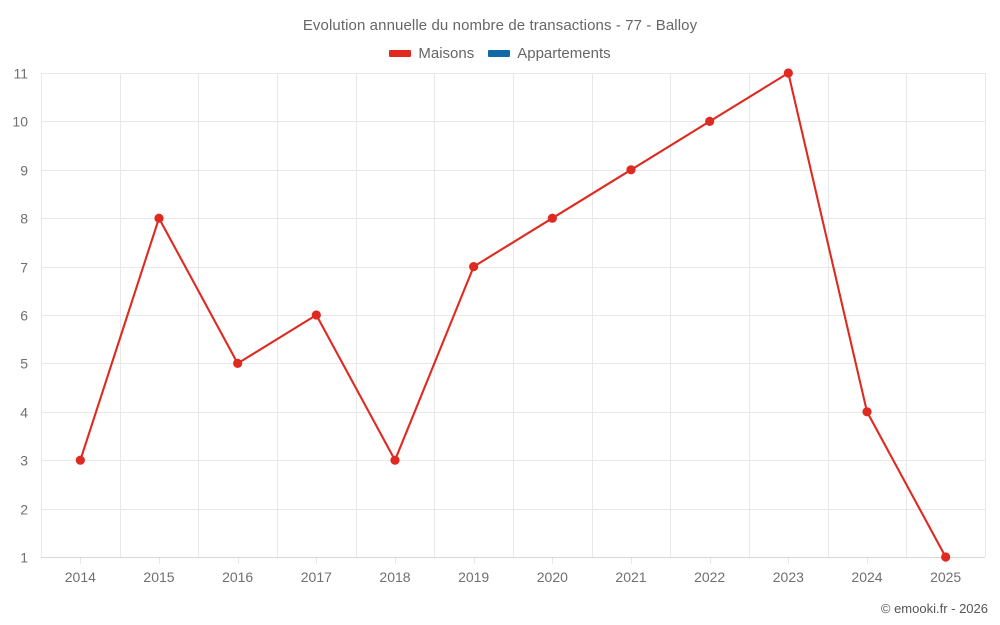 The width and height of the screenshot is (1000, 625). I want to click on x-axis-tick-label: 2016, so click(237, 577).